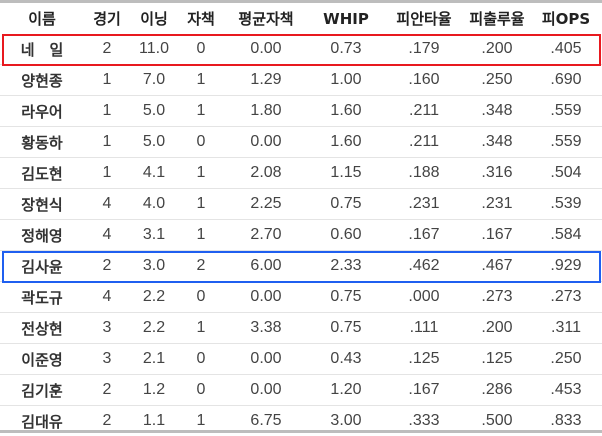 Image resolution: width=602 pixels, height=436 pixels. What do you see at coordinates (107, 18) in the screenshot?
I see `column-header: 경기` at bounding box center [107, 18].